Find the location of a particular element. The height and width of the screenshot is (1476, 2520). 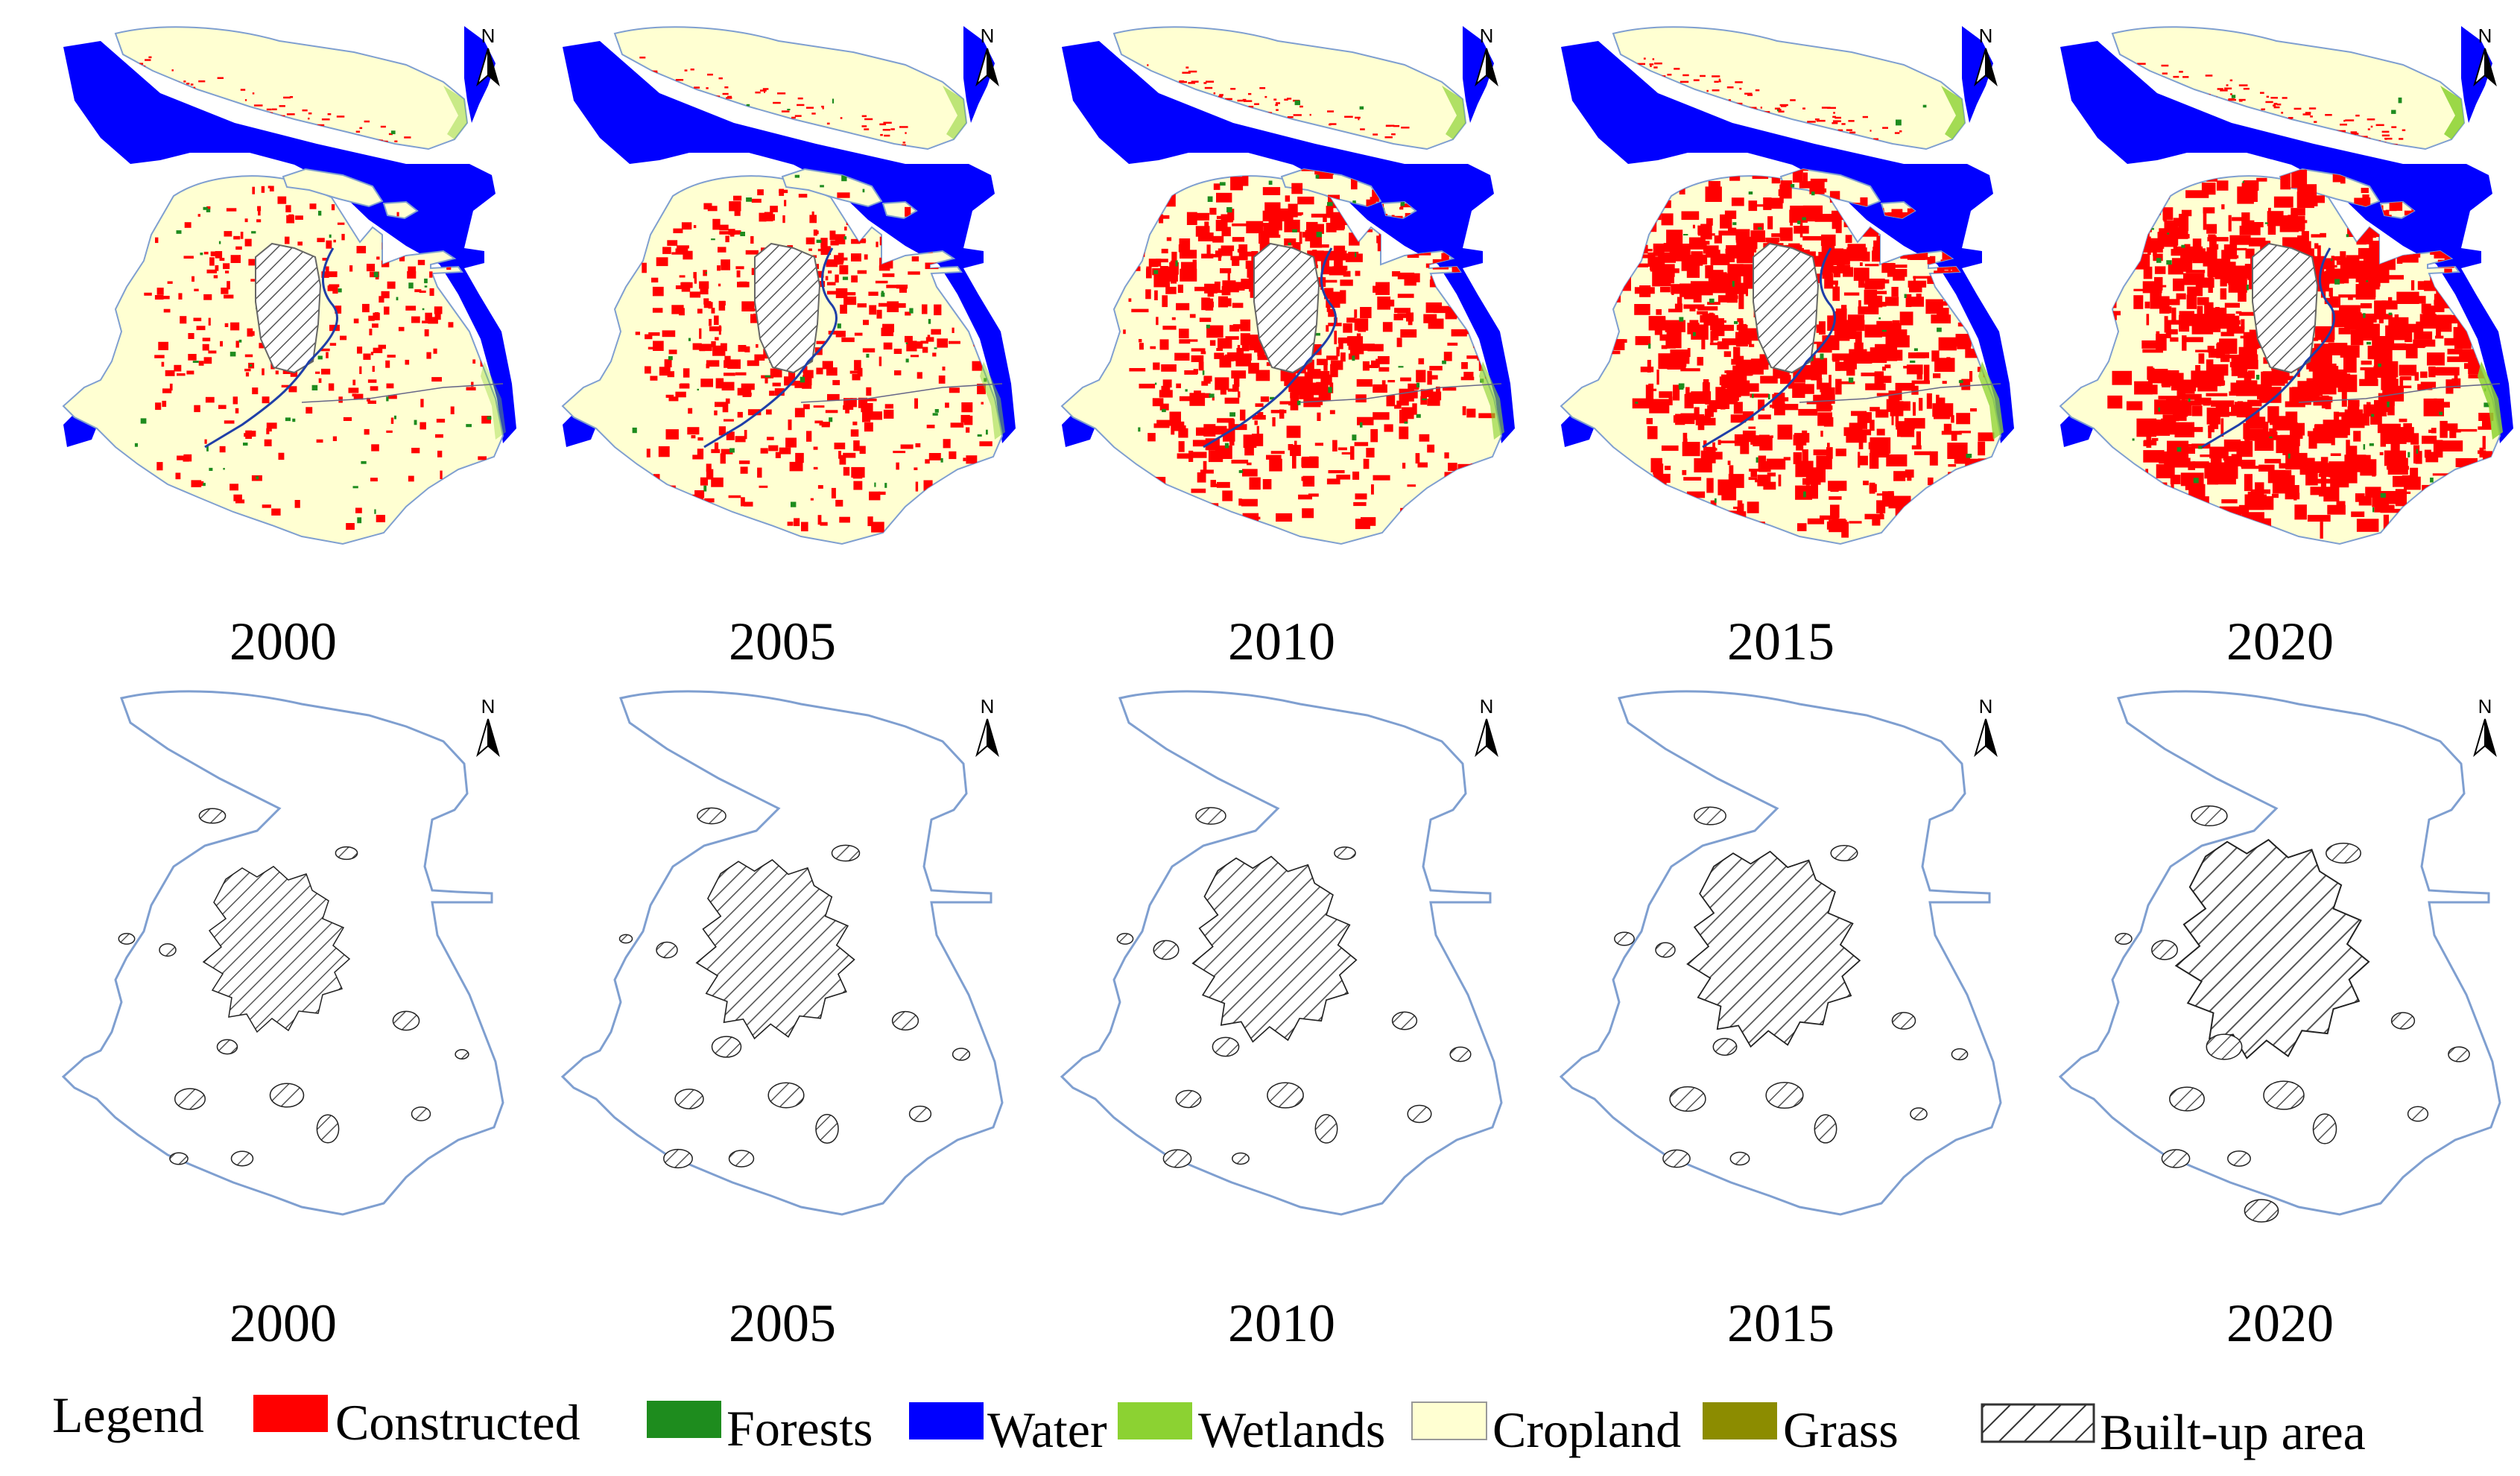

built-up-map-0: N is located at coordinates (282, 953).